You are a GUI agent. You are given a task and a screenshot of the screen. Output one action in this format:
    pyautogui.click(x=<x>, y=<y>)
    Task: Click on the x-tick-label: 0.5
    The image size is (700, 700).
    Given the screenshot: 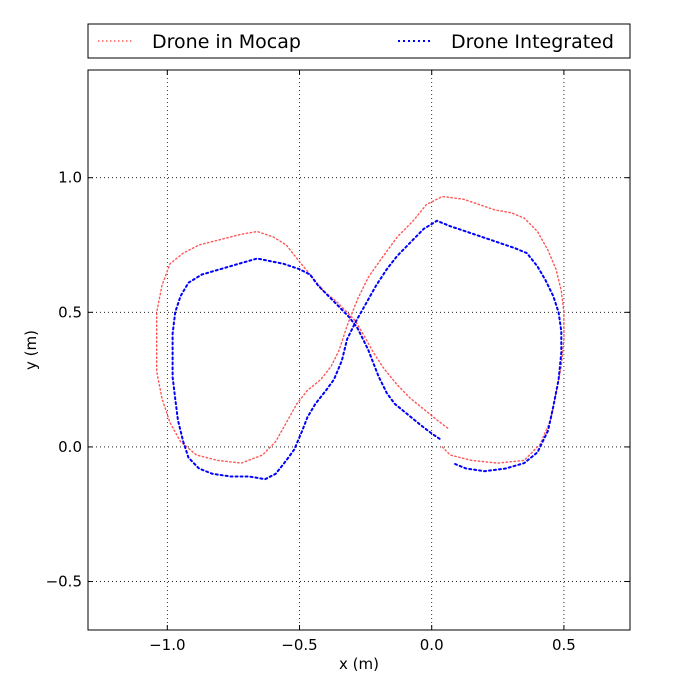 What is the action you would take?
    pyautogui.click(x=564, y=645)
    